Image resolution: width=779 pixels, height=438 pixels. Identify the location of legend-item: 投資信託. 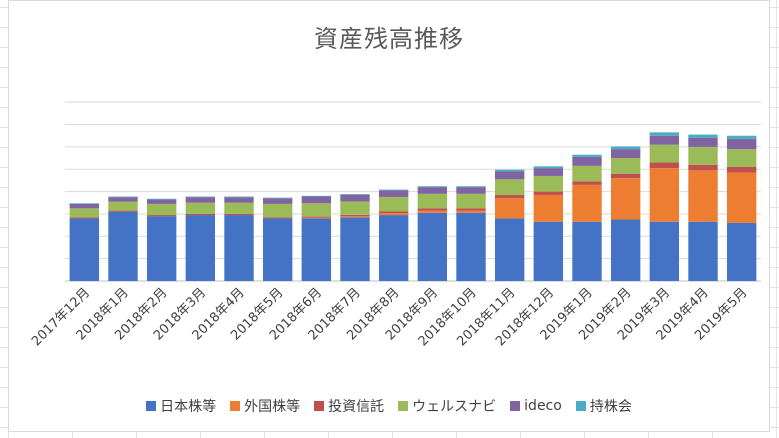
(349, 406).